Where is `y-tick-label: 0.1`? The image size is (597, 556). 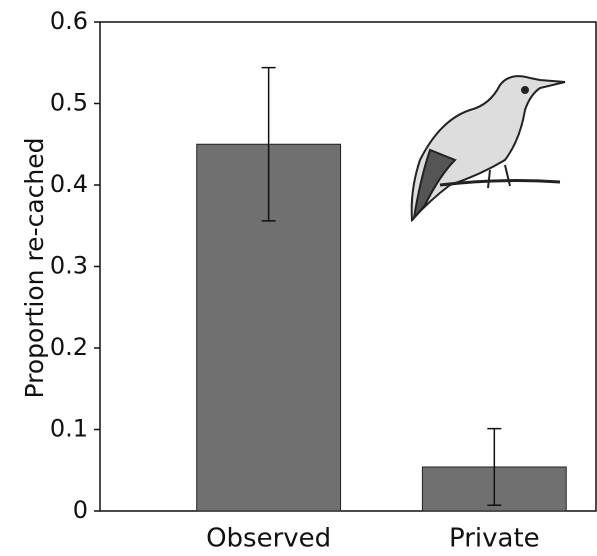 y-tick-label: 0.1 is located at coordinates (69, 429).